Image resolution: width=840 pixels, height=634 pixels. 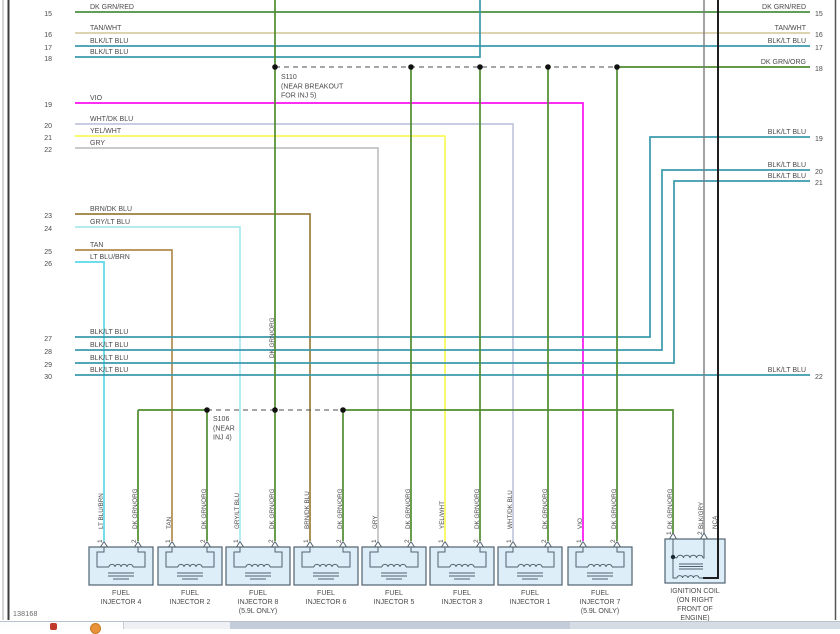 What do you see at coordinates (104, 544) in the screenshot?
I see `fuel-injector-4-pin-1-terminal` at bounding box center [104, 544].